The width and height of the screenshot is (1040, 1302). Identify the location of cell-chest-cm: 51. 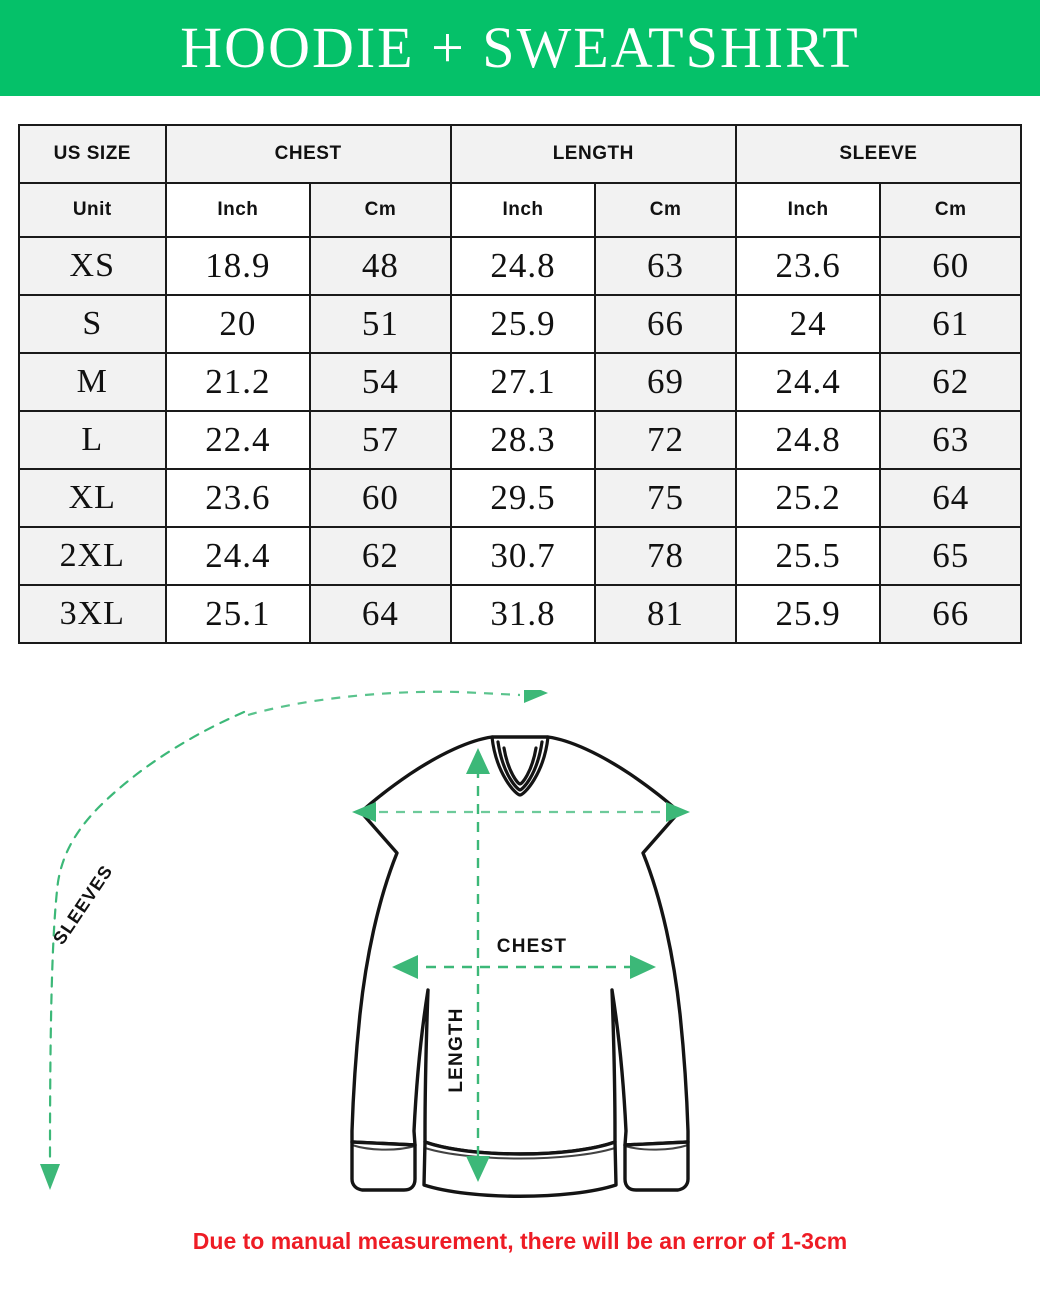
(380, 324).